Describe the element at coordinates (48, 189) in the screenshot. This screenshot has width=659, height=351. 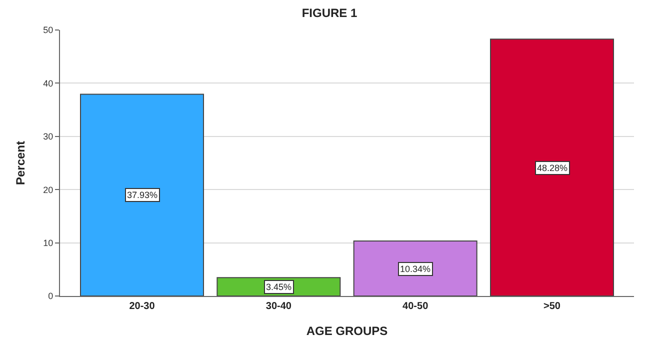
I see `y-tick-label: 20` at that location.